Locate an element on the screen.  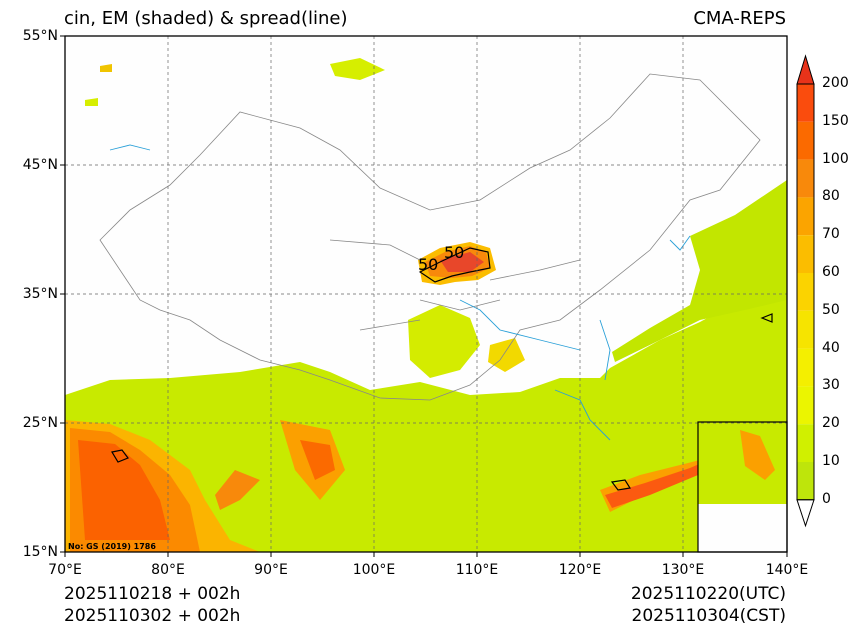
colorbar-max-extension is located at coordinates (805, 69).